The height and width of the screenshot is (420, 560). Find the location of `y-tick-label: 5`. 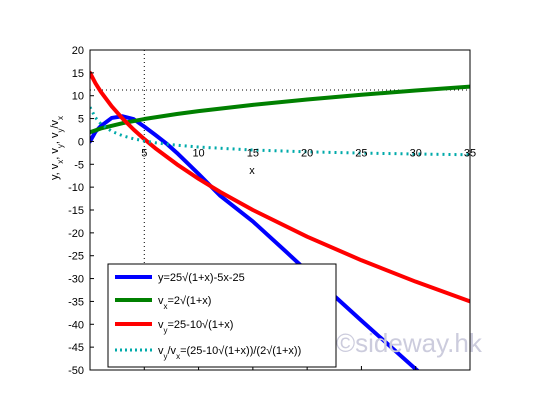

y-tick-label: 5 is located at coordinates (81, 120).